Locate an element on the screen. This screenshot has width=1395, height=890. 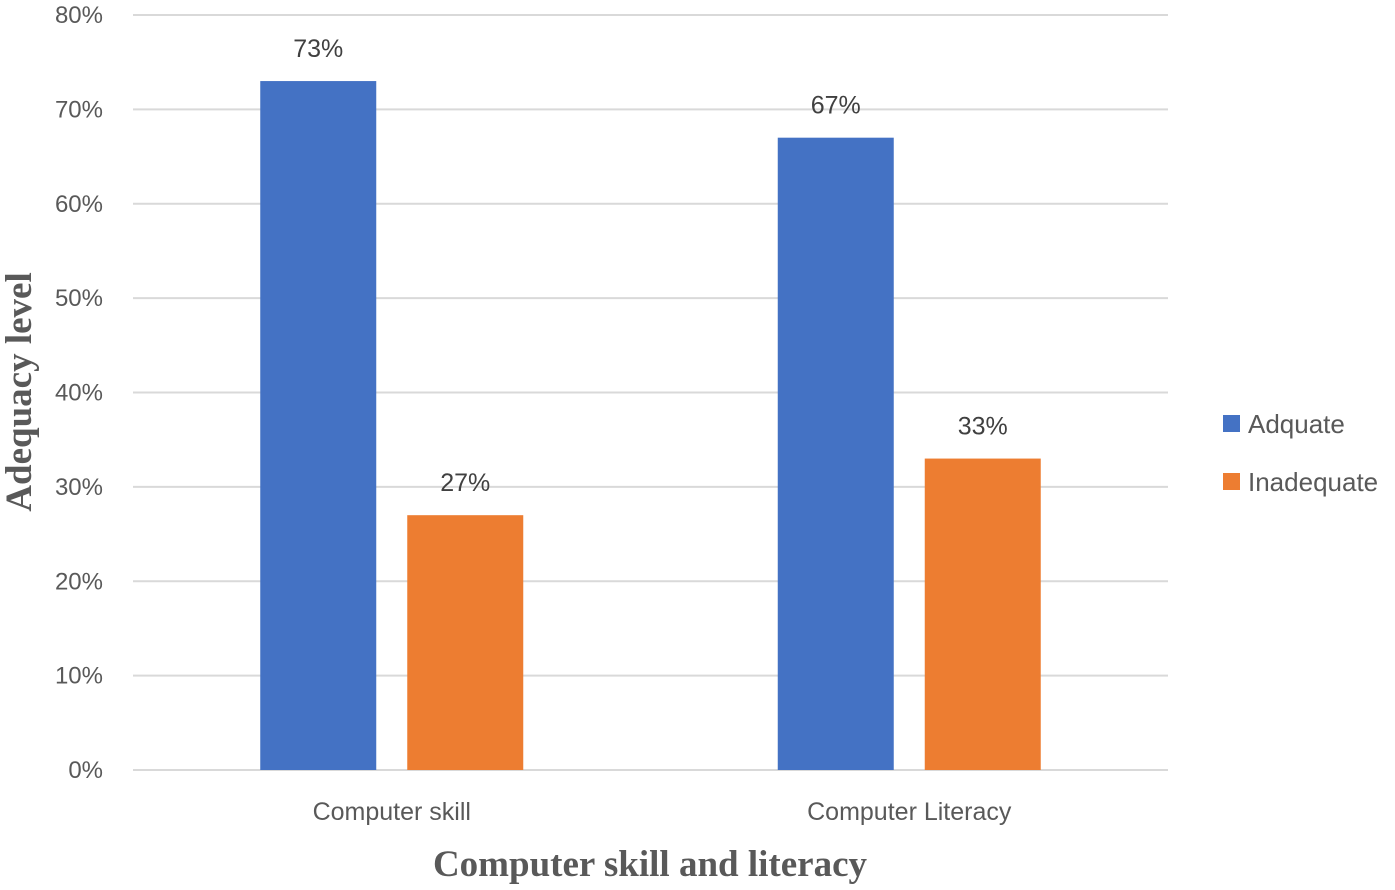
y-tick-label: 60% is located at coordinates (79, 204).